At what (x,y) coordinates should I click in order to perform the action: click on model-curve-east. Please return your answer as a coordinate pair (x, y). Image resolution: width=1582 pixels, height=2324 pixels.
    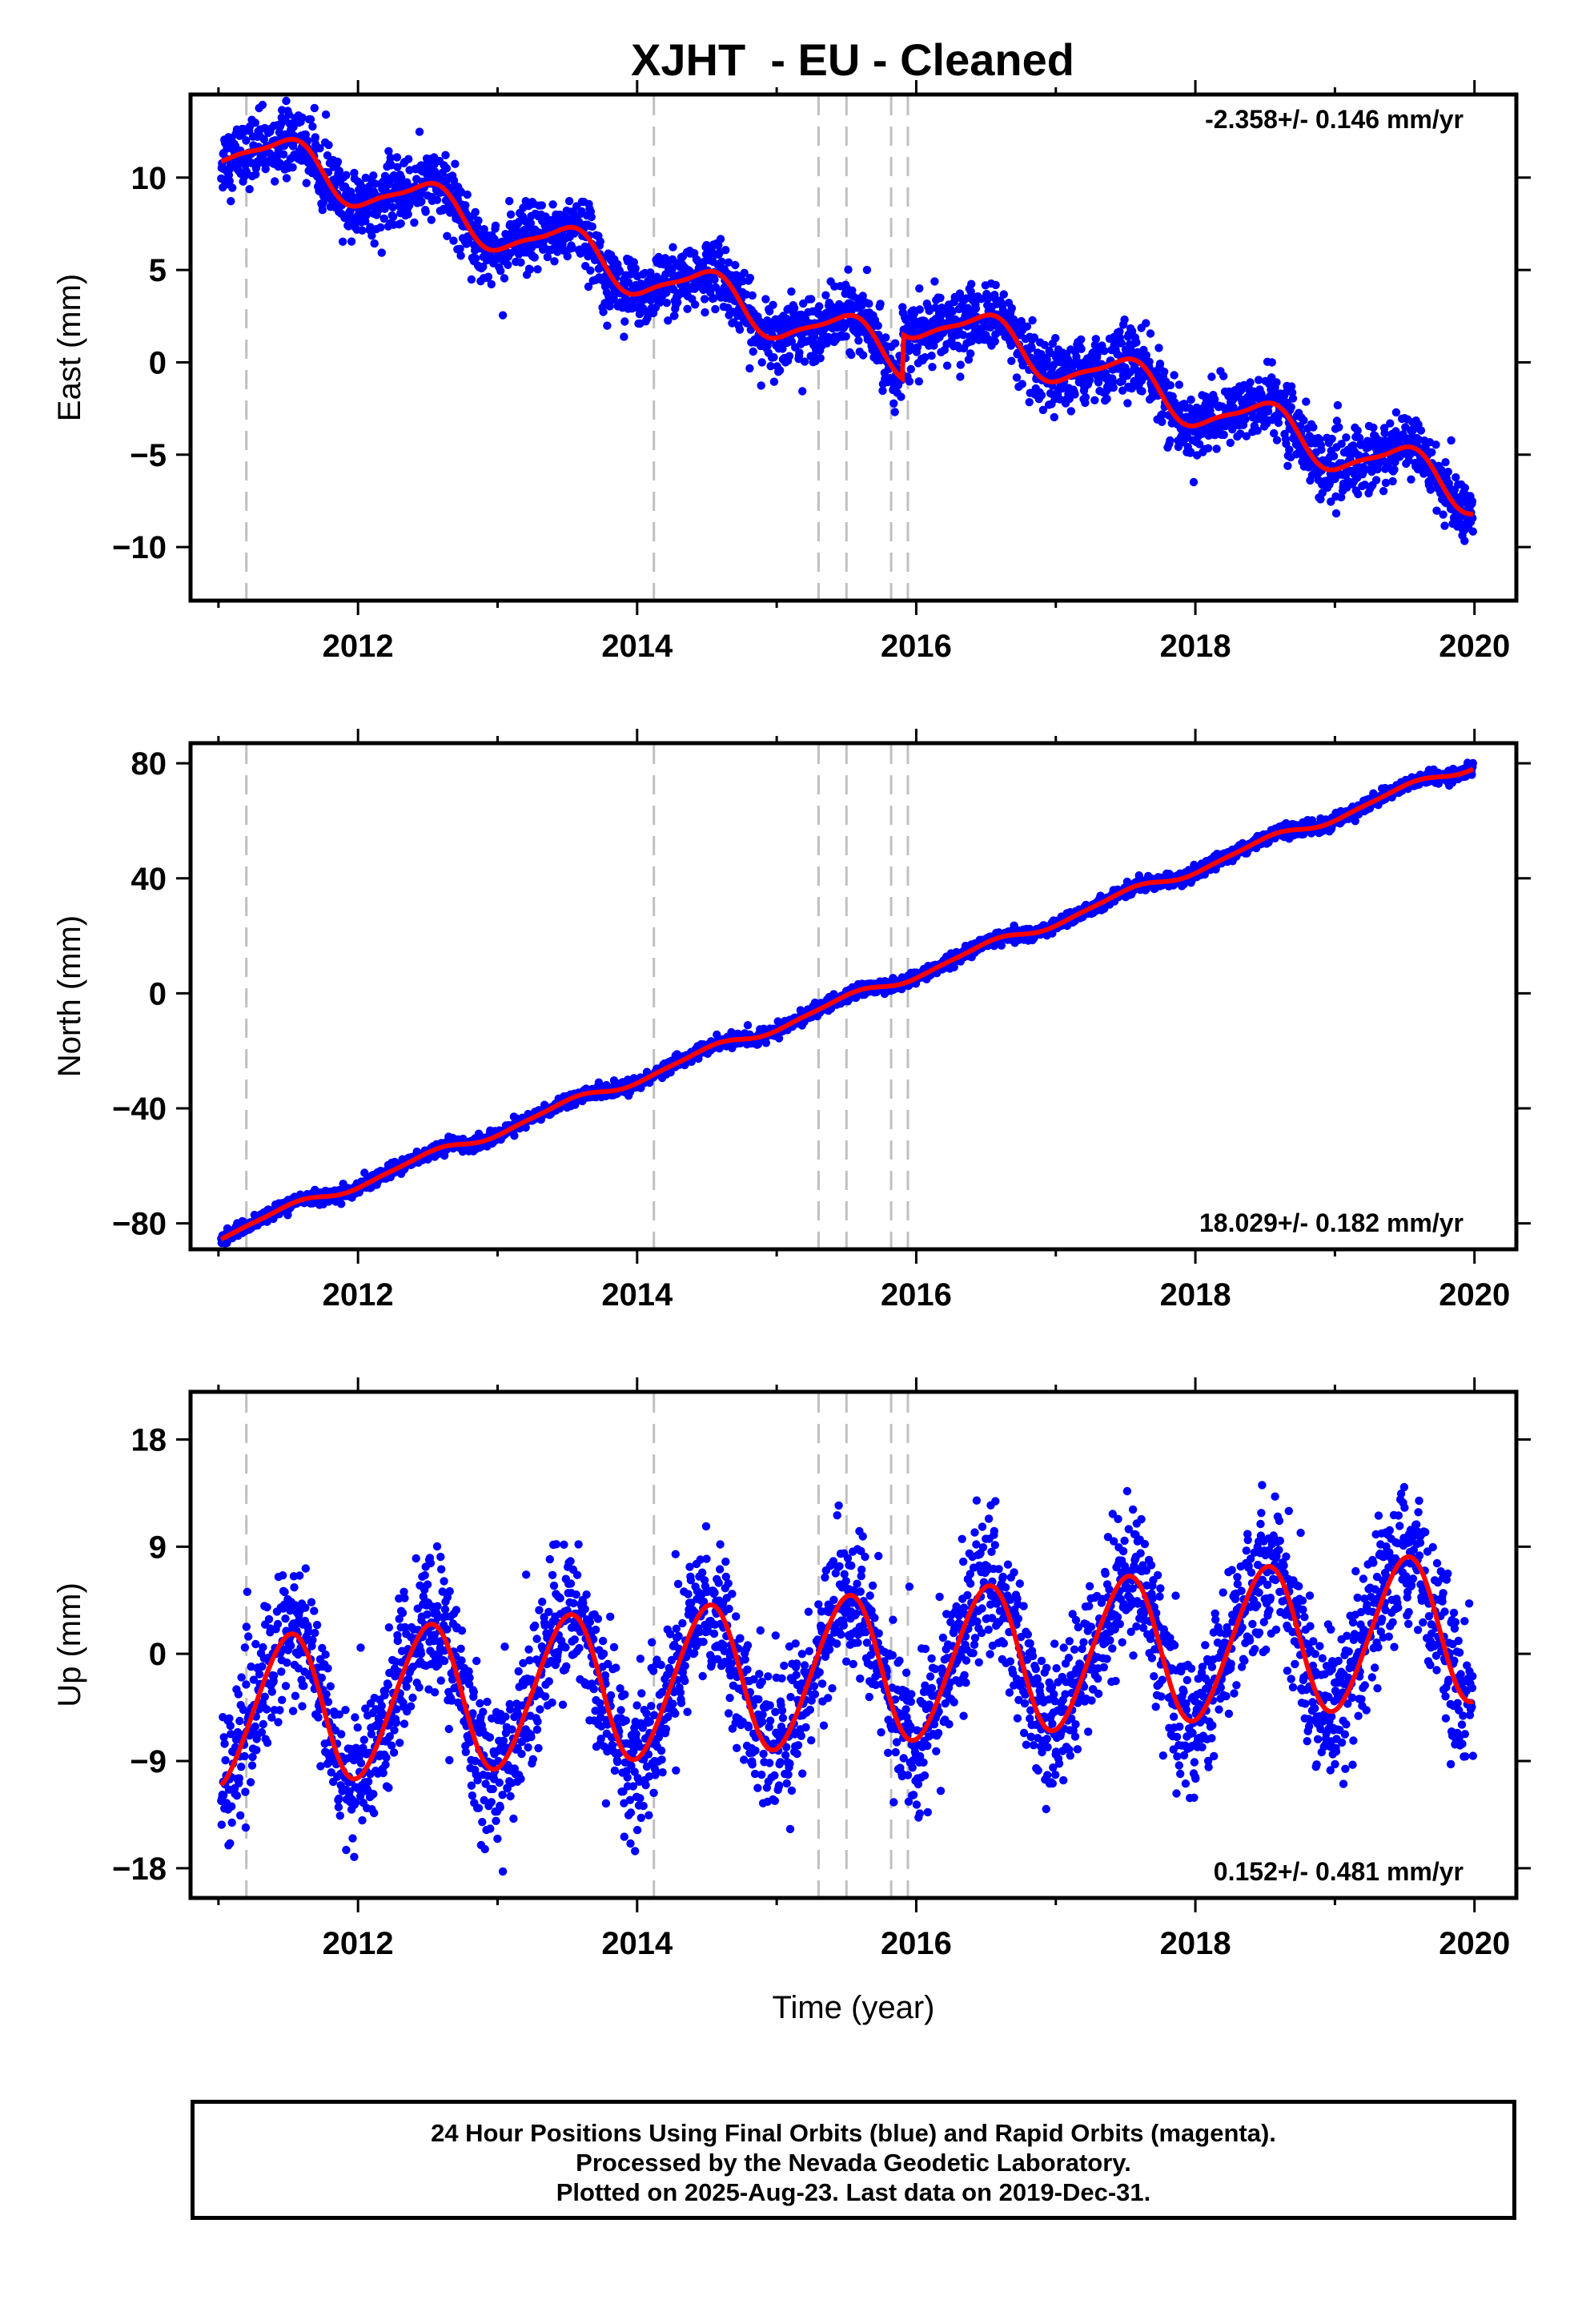
    Looking at the image, I should click on (847, 326).